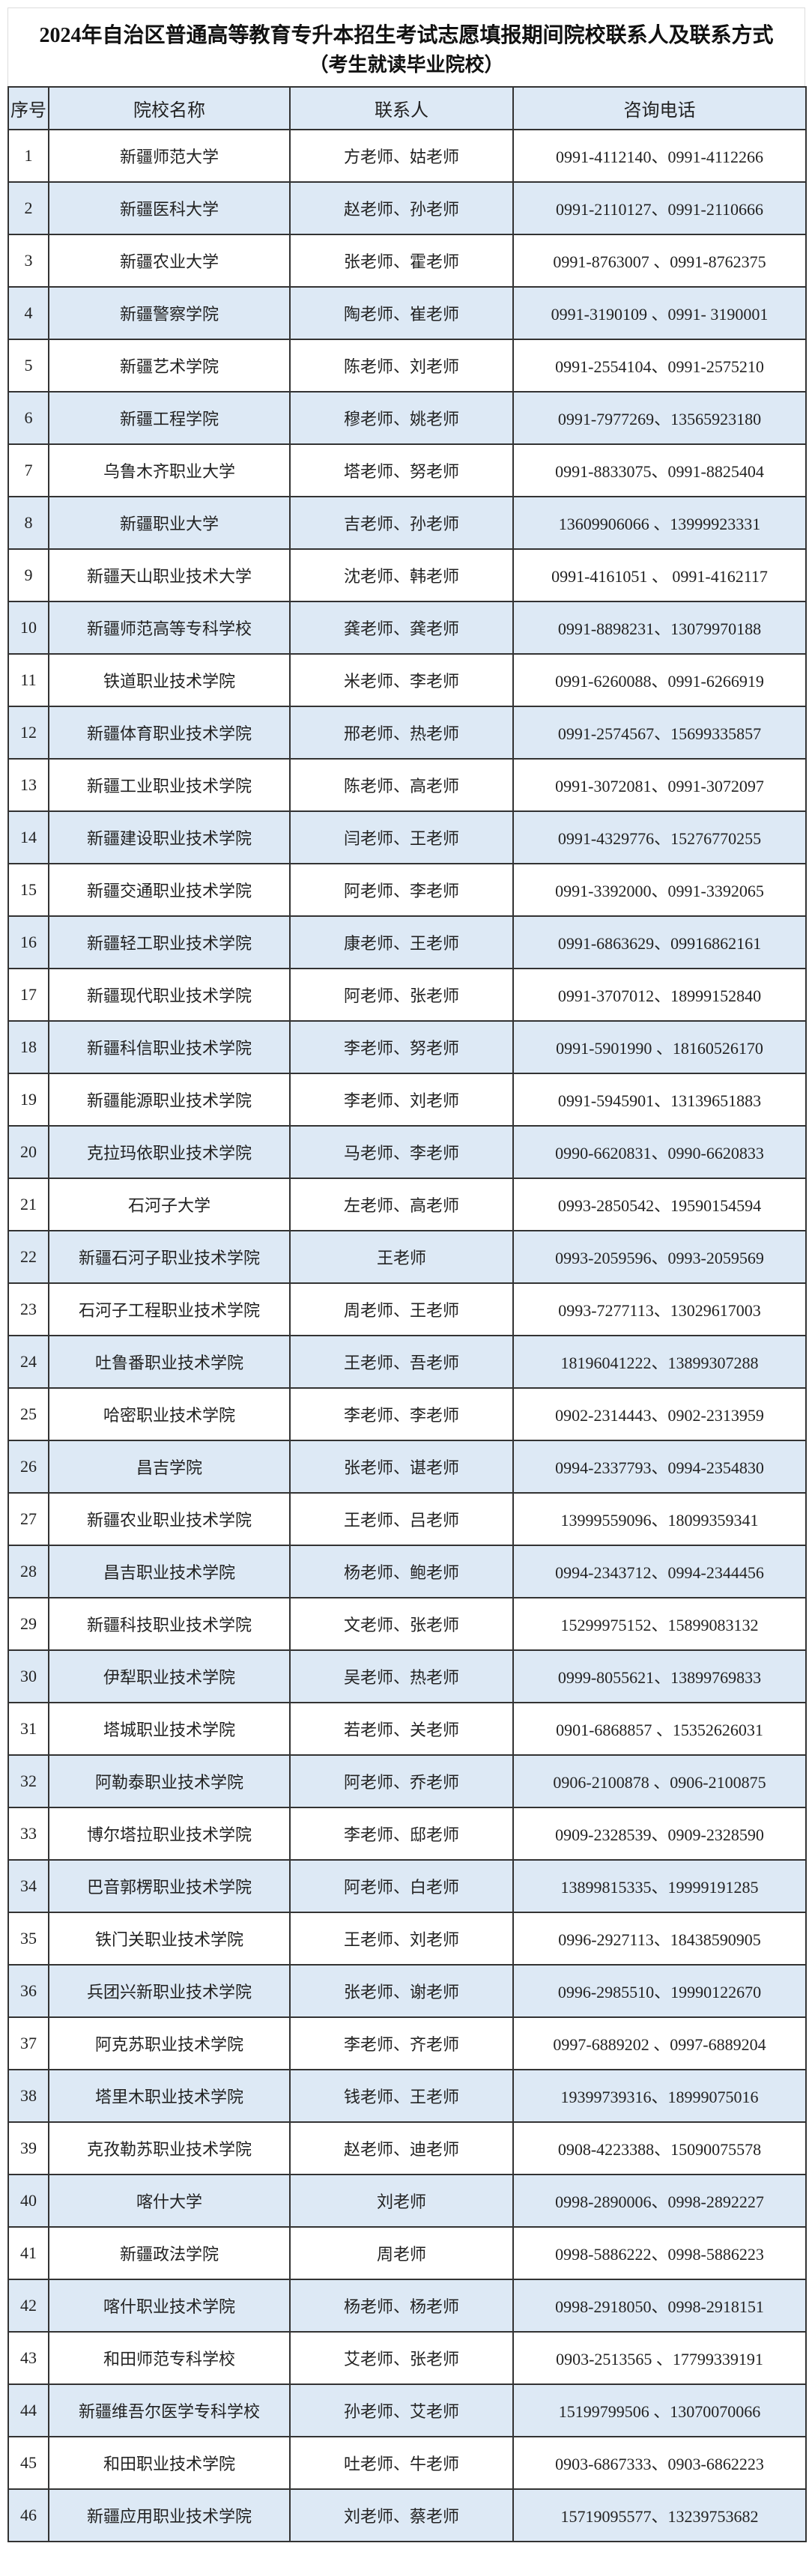 The height and width of the screenshot is (2576, 809). I want to click on cell-school: 乌鲁木齐职业大学, so click(169, 470).